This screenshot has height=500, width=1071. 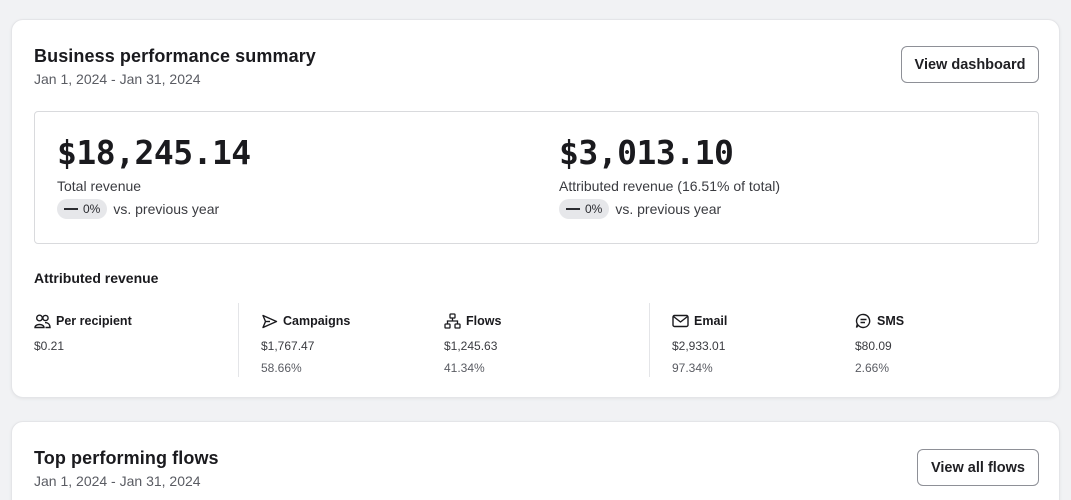 What do you see at coordinates (288, 346) in the screenshot?
I see `campaigns-value: $1,767.47` at bounding box center [288, 346].